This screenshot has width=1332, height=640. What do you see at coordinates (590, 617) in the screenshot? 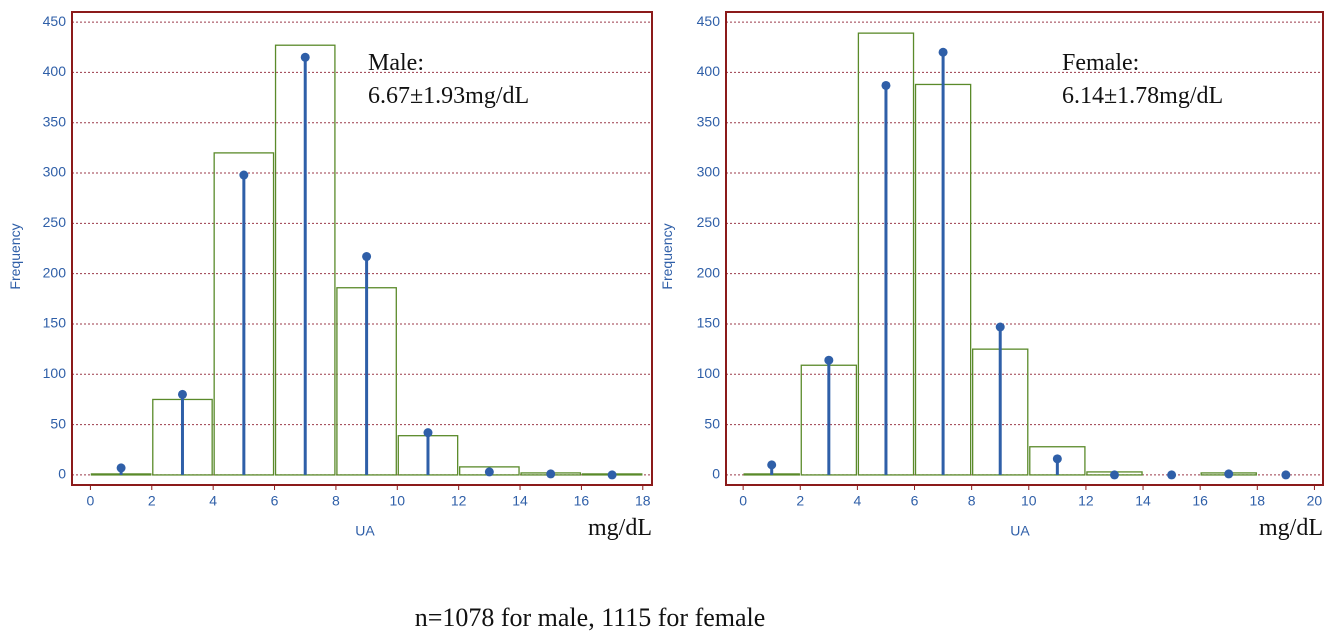
I see `caption: n=1078 for male, 1115 for female` at bounding box center [590, 617].